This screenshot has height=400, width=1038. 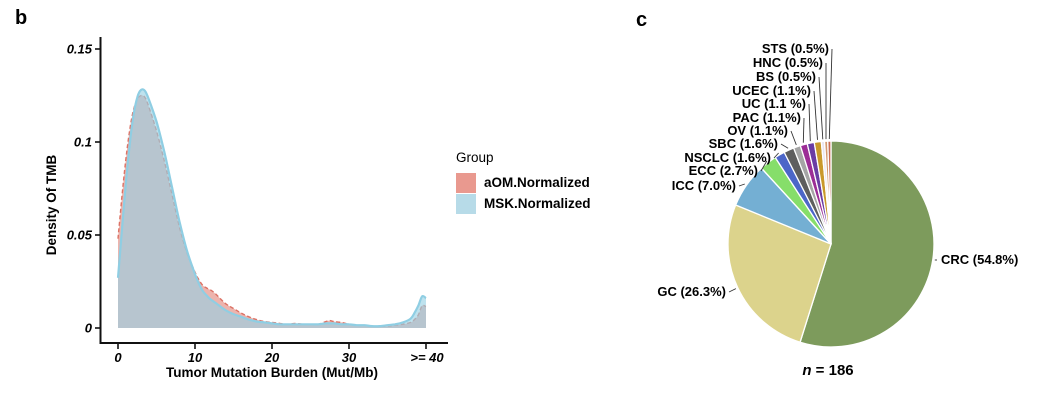 I want to click on pie-leader-NSCLC, so click(x=776, y=155).